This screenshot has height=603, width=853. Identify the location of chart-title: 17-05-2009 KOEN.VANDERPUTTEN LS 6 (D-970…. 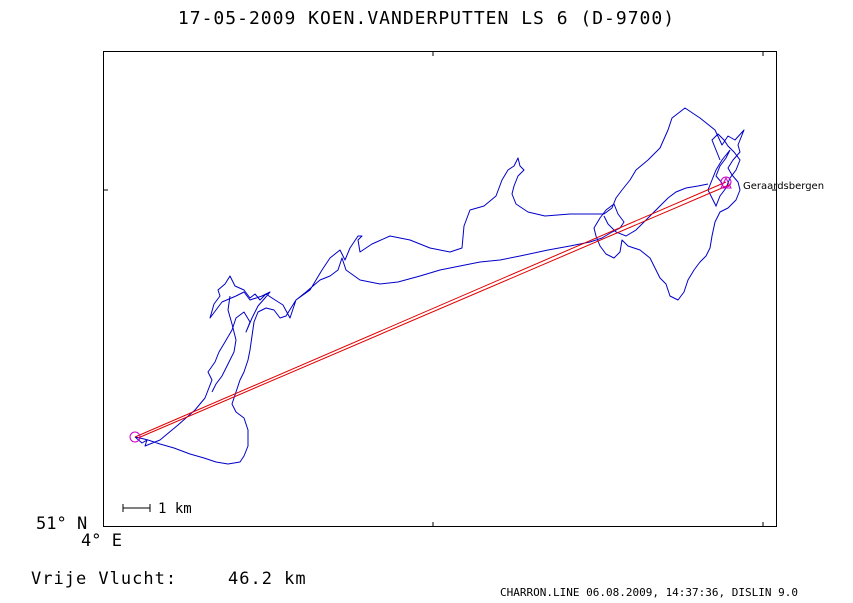
(426, 18).